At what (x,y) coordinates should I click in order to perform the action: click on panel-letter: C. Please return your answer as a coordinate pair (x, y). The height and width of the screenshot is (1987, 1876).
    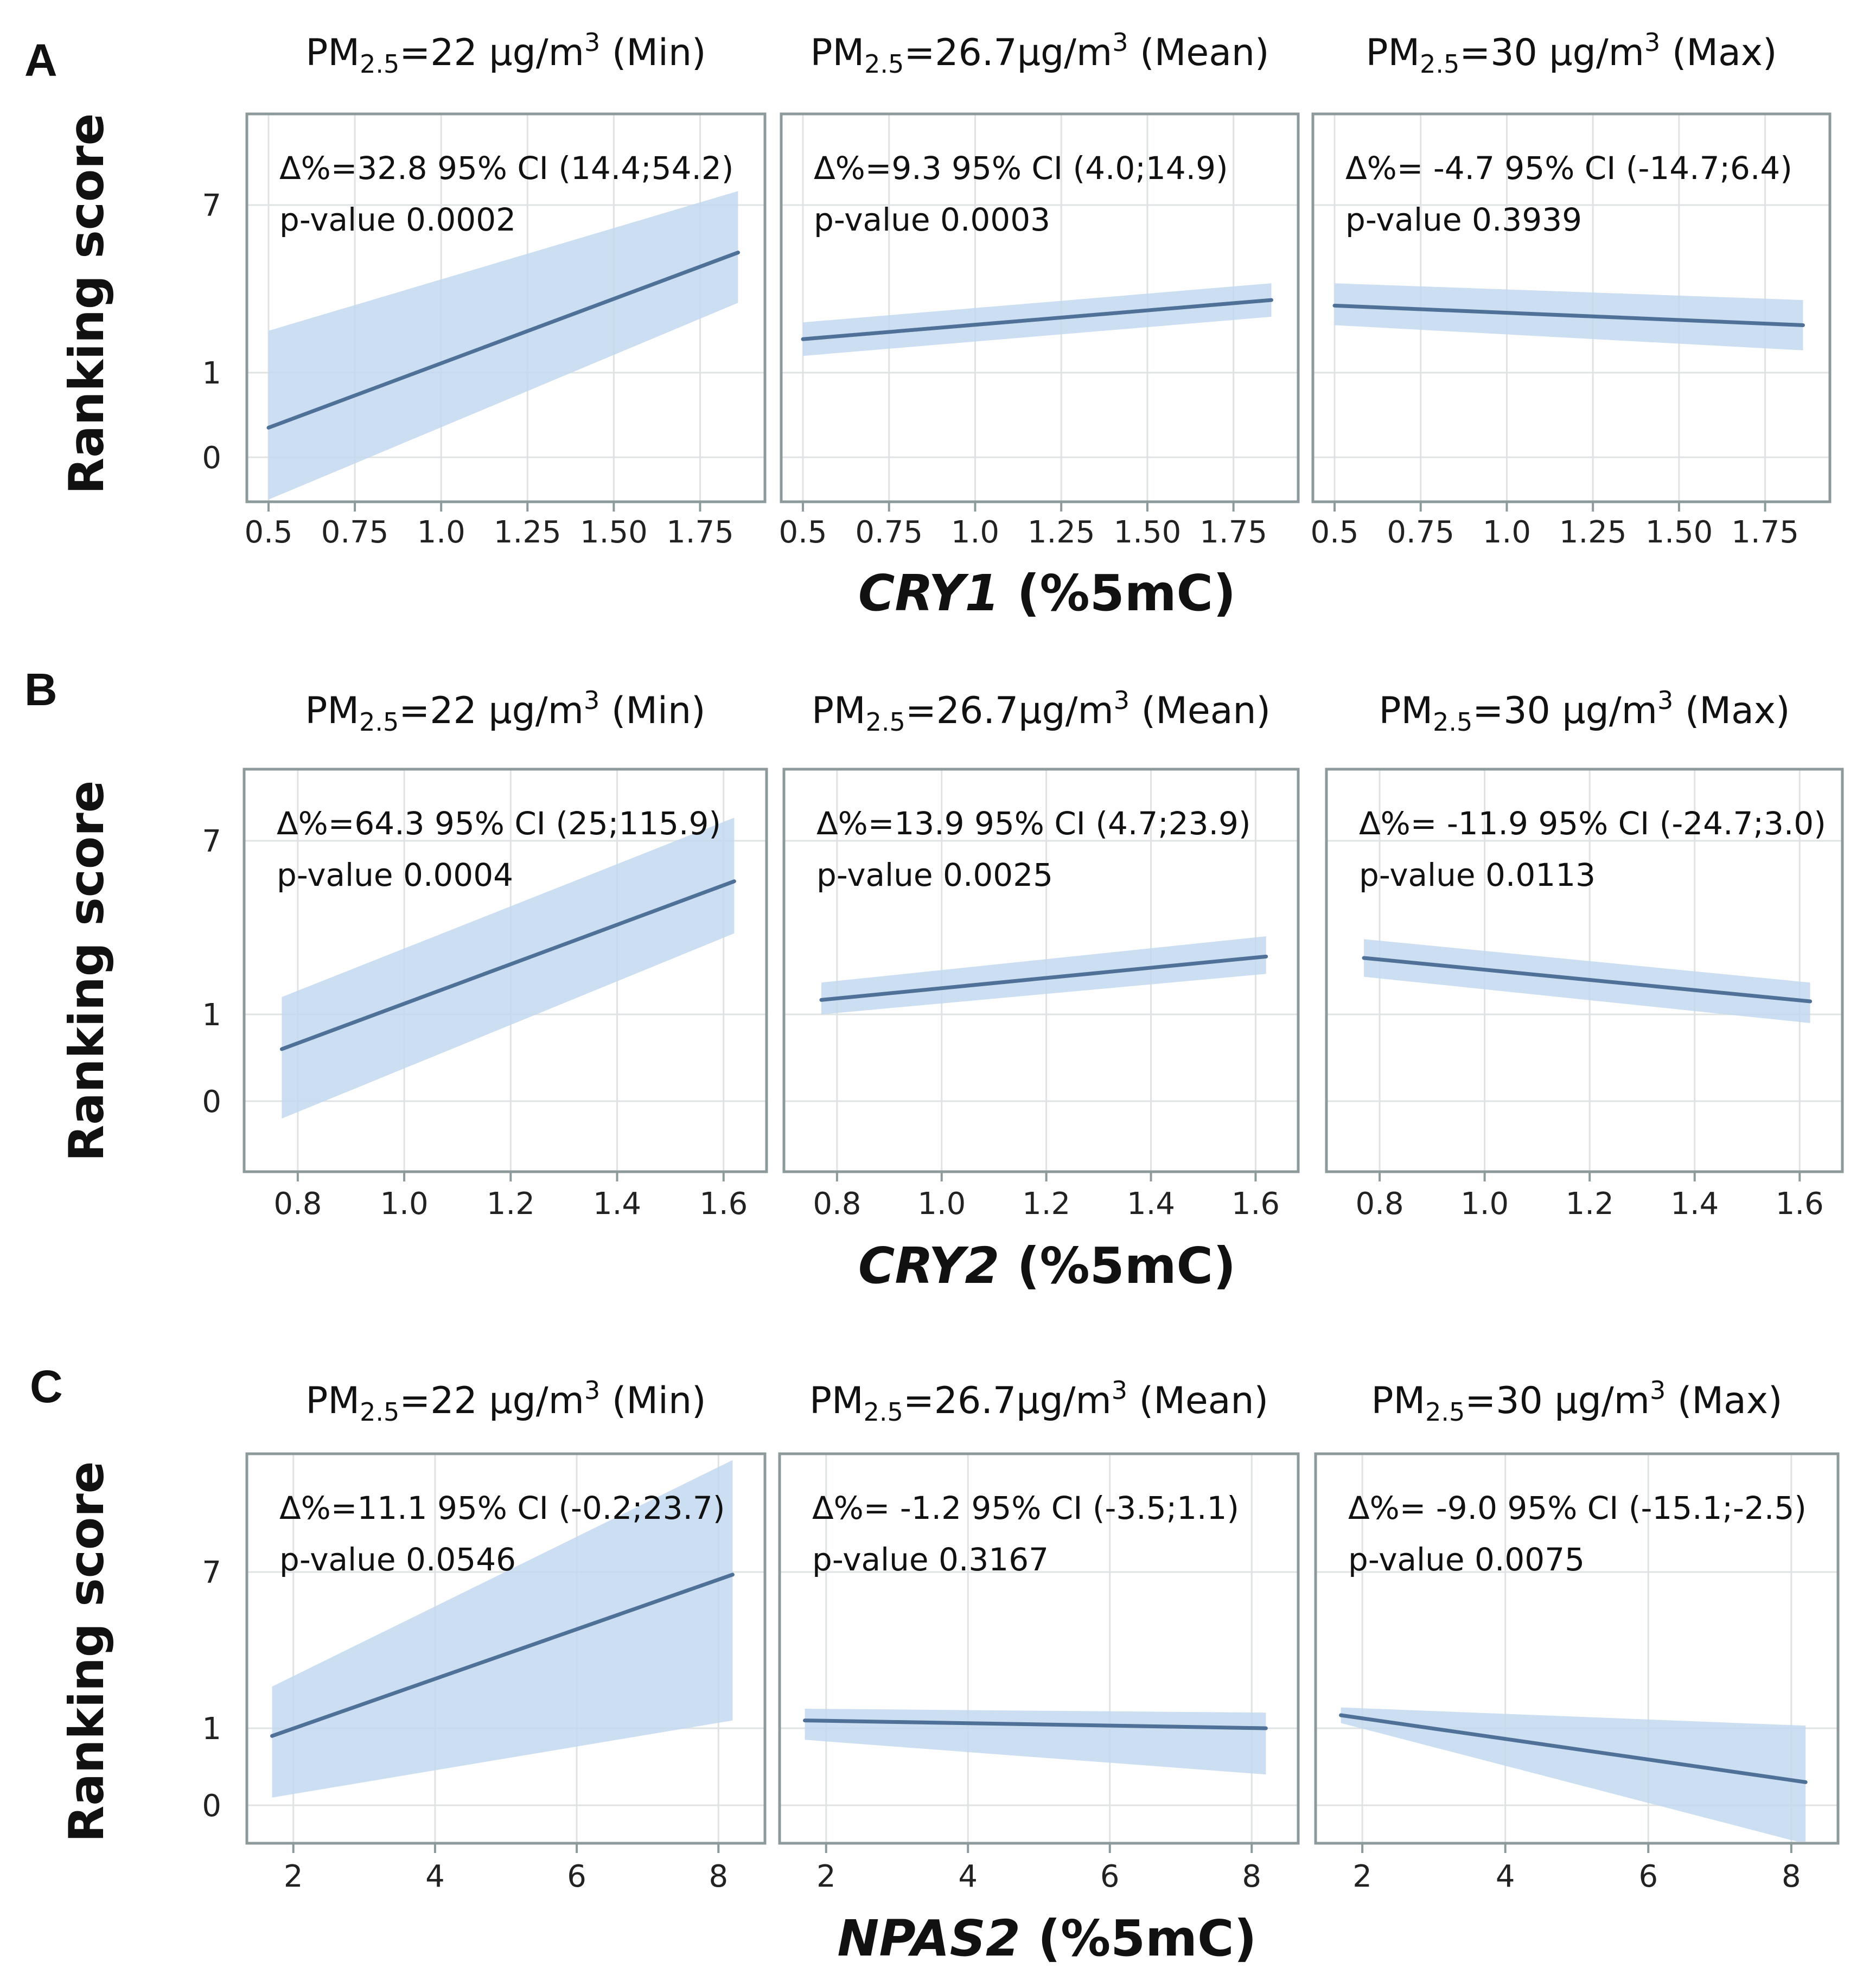
    Looking at the image, I should click on (47, 1386).